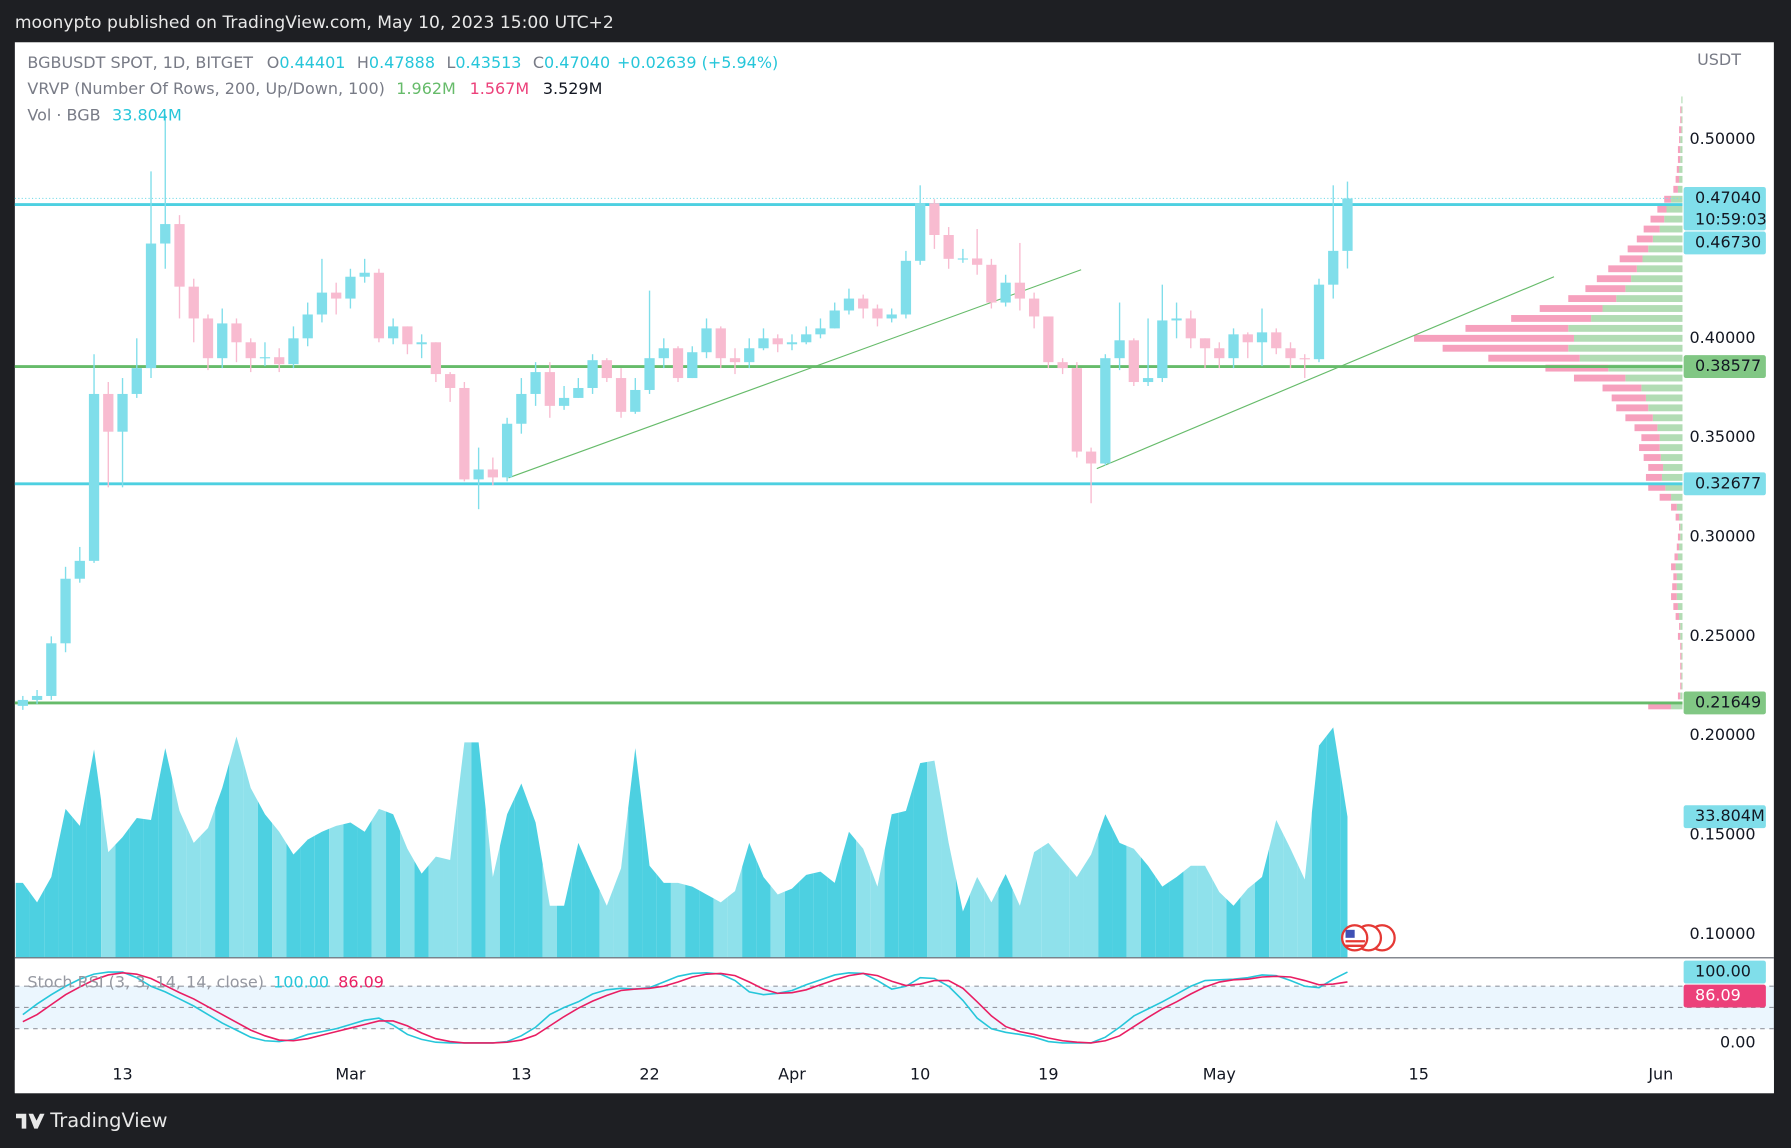 This screenshot has width=1791, height=1148. What do you see at coordinates (312, 61) in the screenshot?
I see `ohlc-value: 0.44401` at bounding box center [312, 61].